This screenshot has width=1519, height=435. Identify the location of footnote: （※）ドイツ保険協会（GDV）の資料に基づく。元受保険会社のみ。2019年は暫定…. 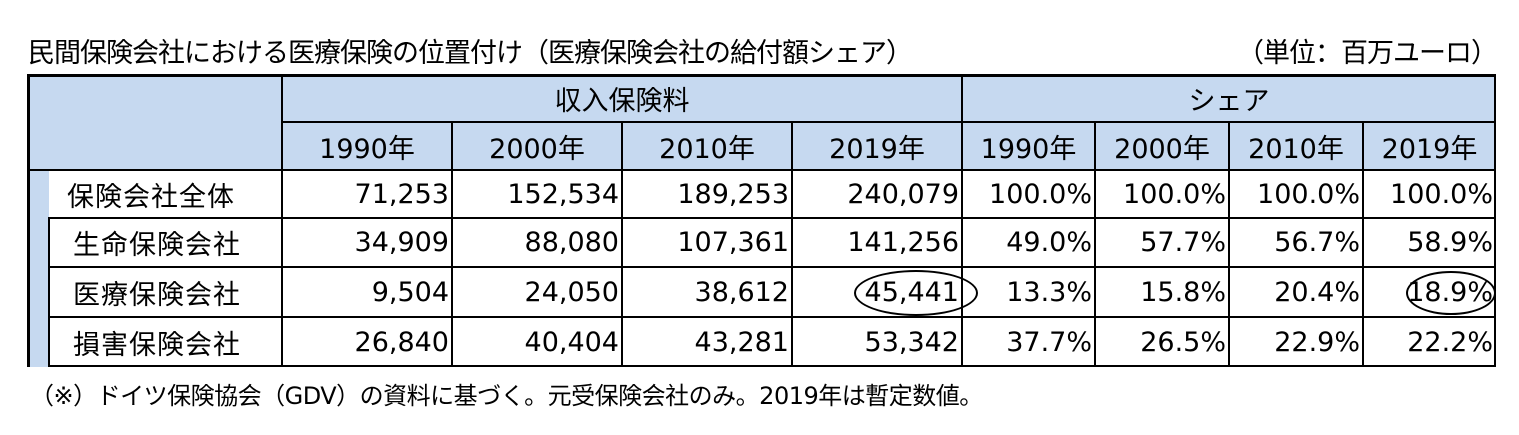
(506, 396).